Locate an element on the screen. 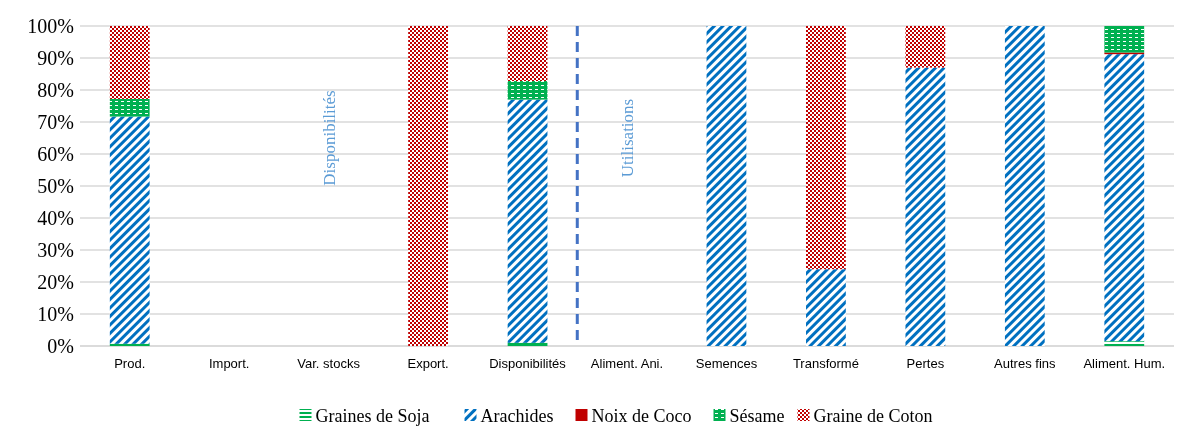 The image size is (1182, 430). x-tick-label: Disponibilités is located at coordinates (528, 363).